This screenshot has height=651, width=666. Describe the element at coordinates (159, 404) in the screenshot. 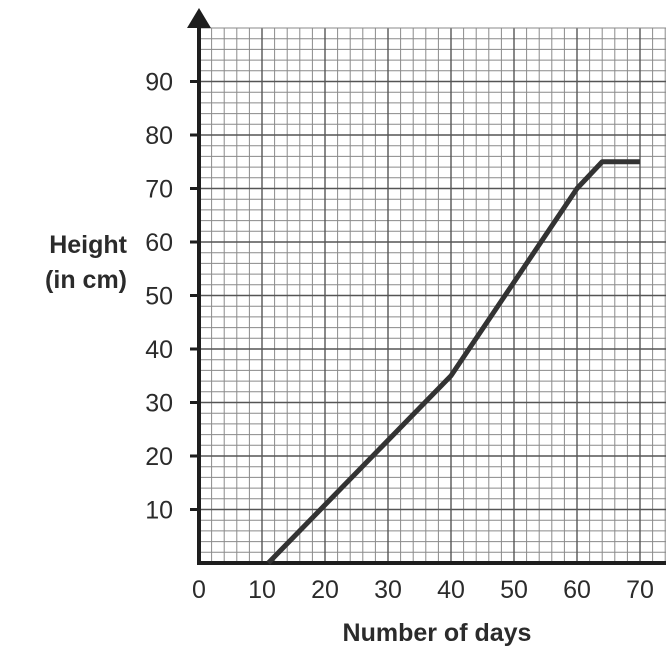

I see `y-tick-label: 30` at that location.